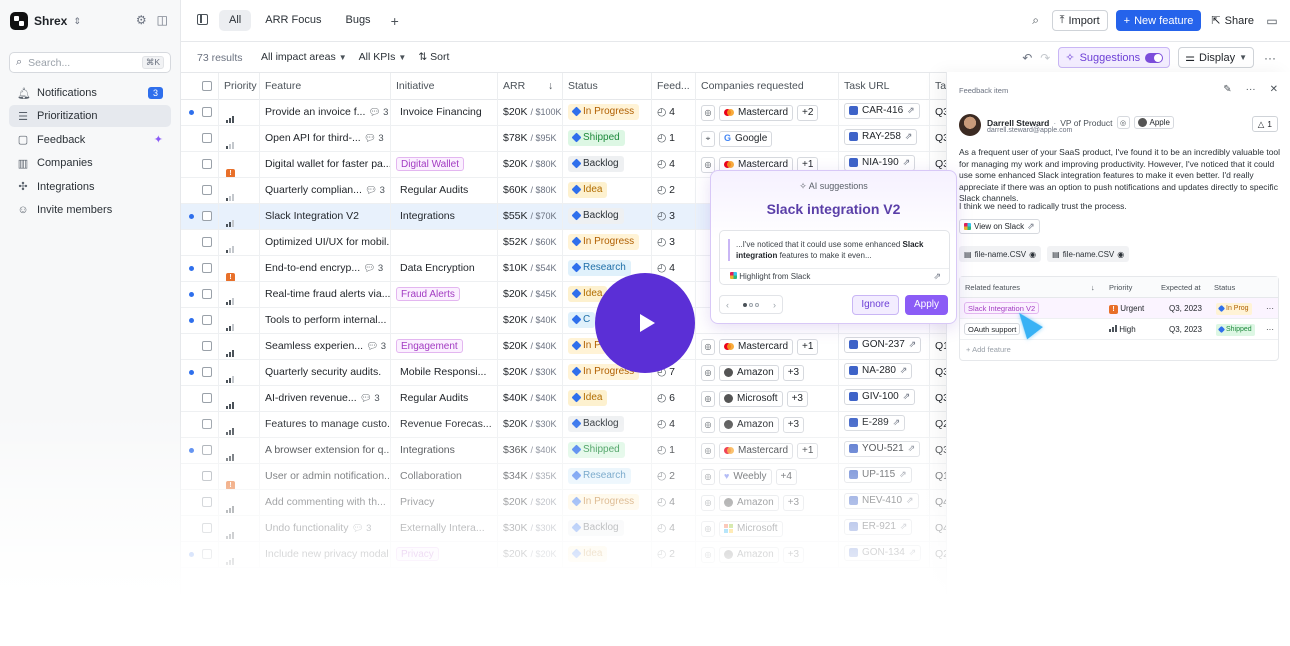  Describe the element at coordinates (358, 20) in the screenshot. I see `tab-bugs: Bugs` at that location.